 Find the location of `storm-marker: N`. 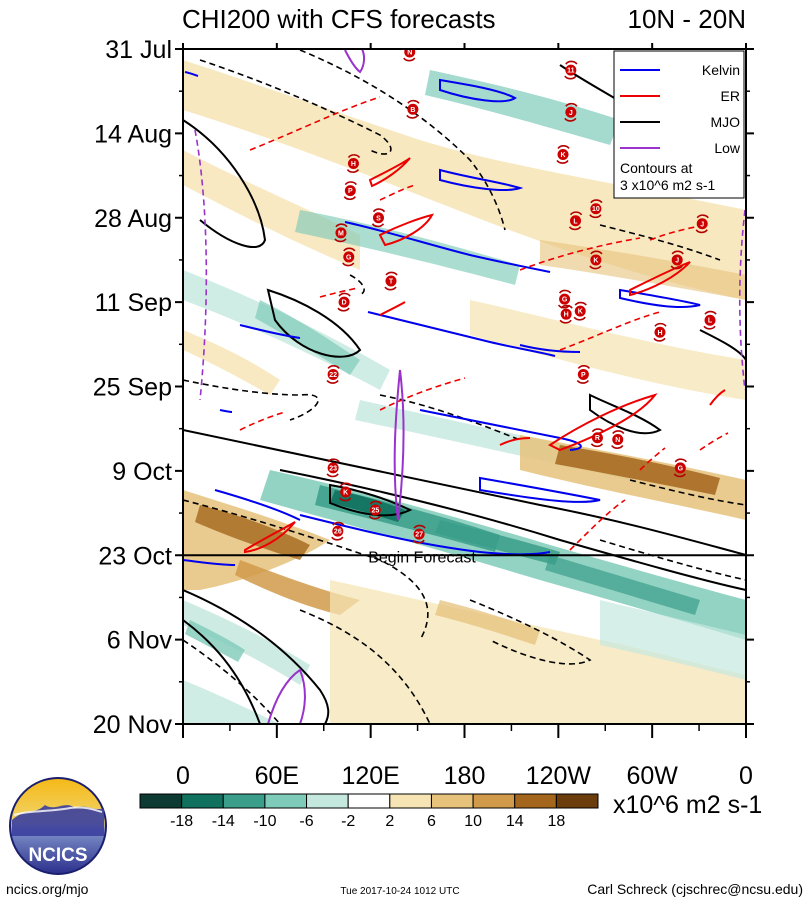

storm-marker: N is located at coordinates (618, 439).